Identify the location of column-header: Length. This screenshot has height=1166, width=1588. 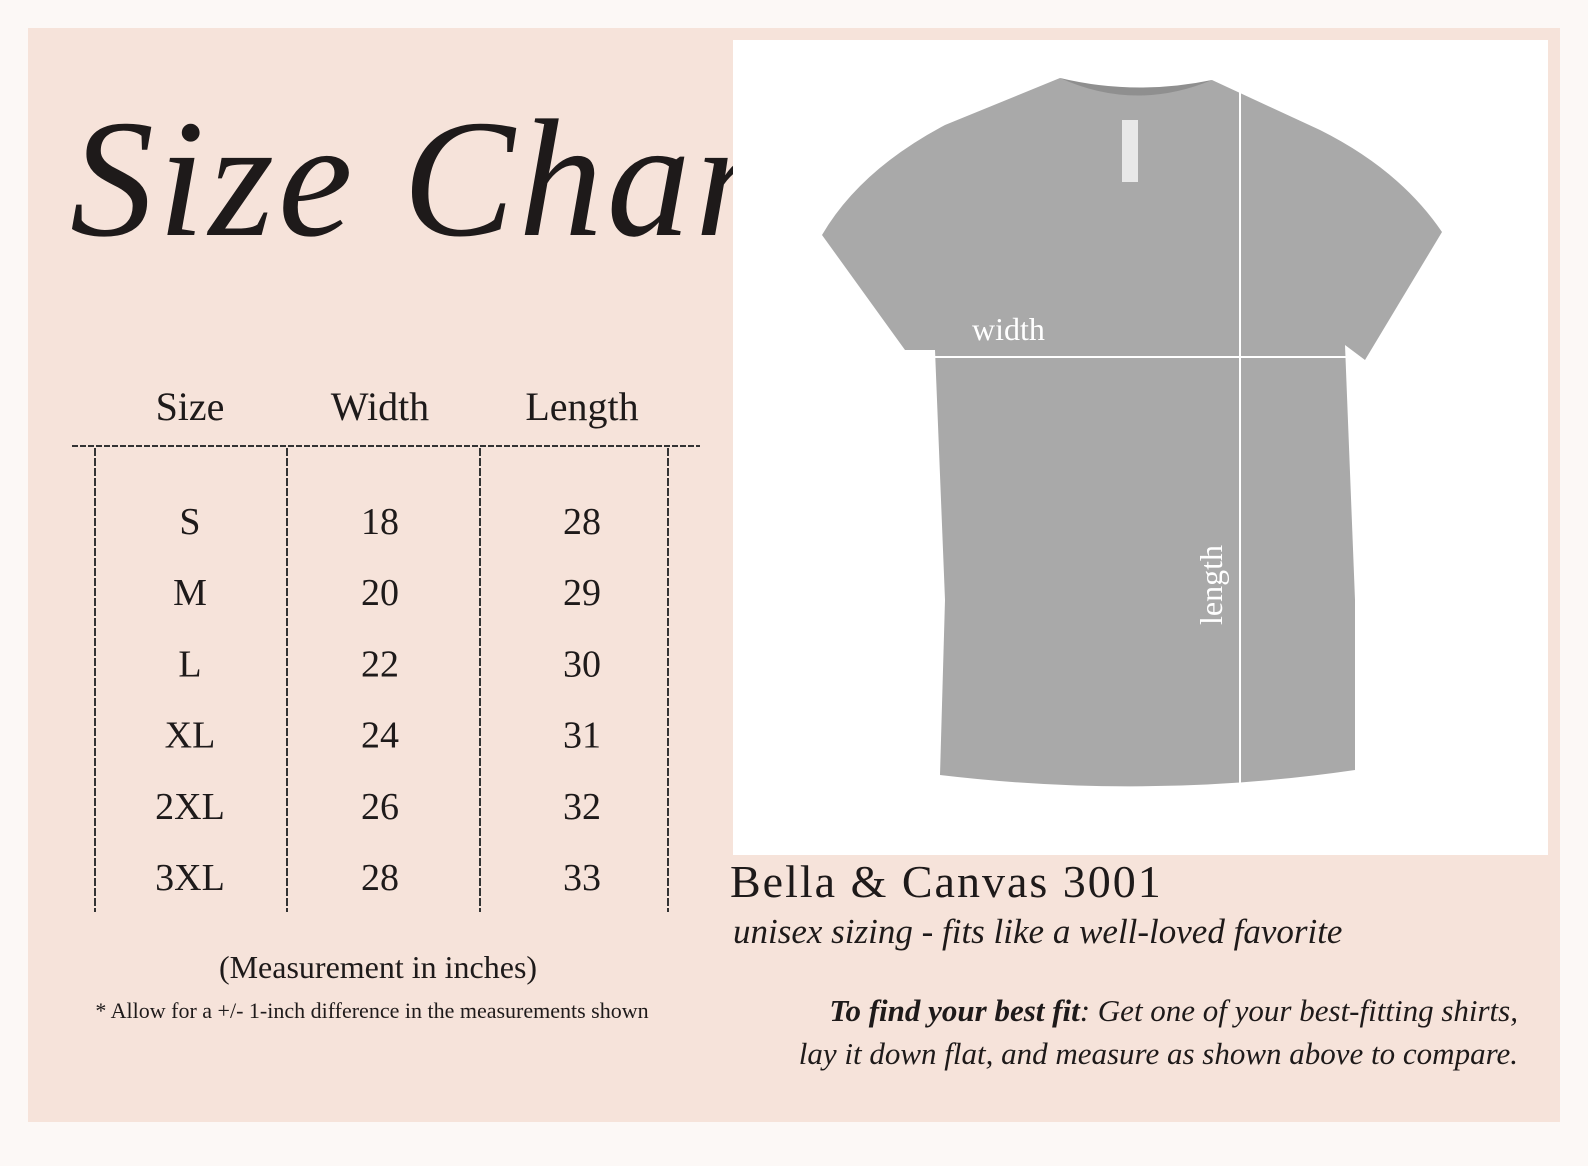
(581, 406).